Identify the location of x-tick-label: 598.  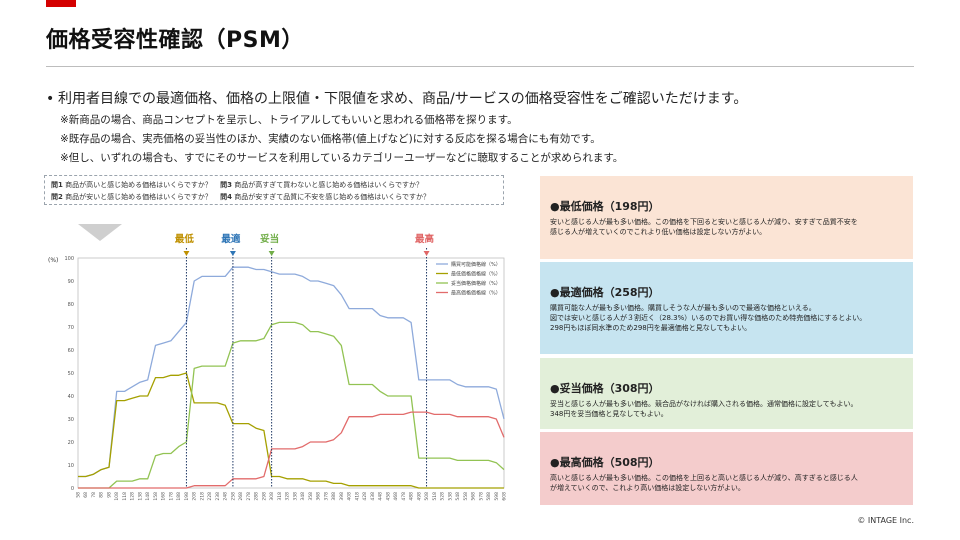
(497, 496).